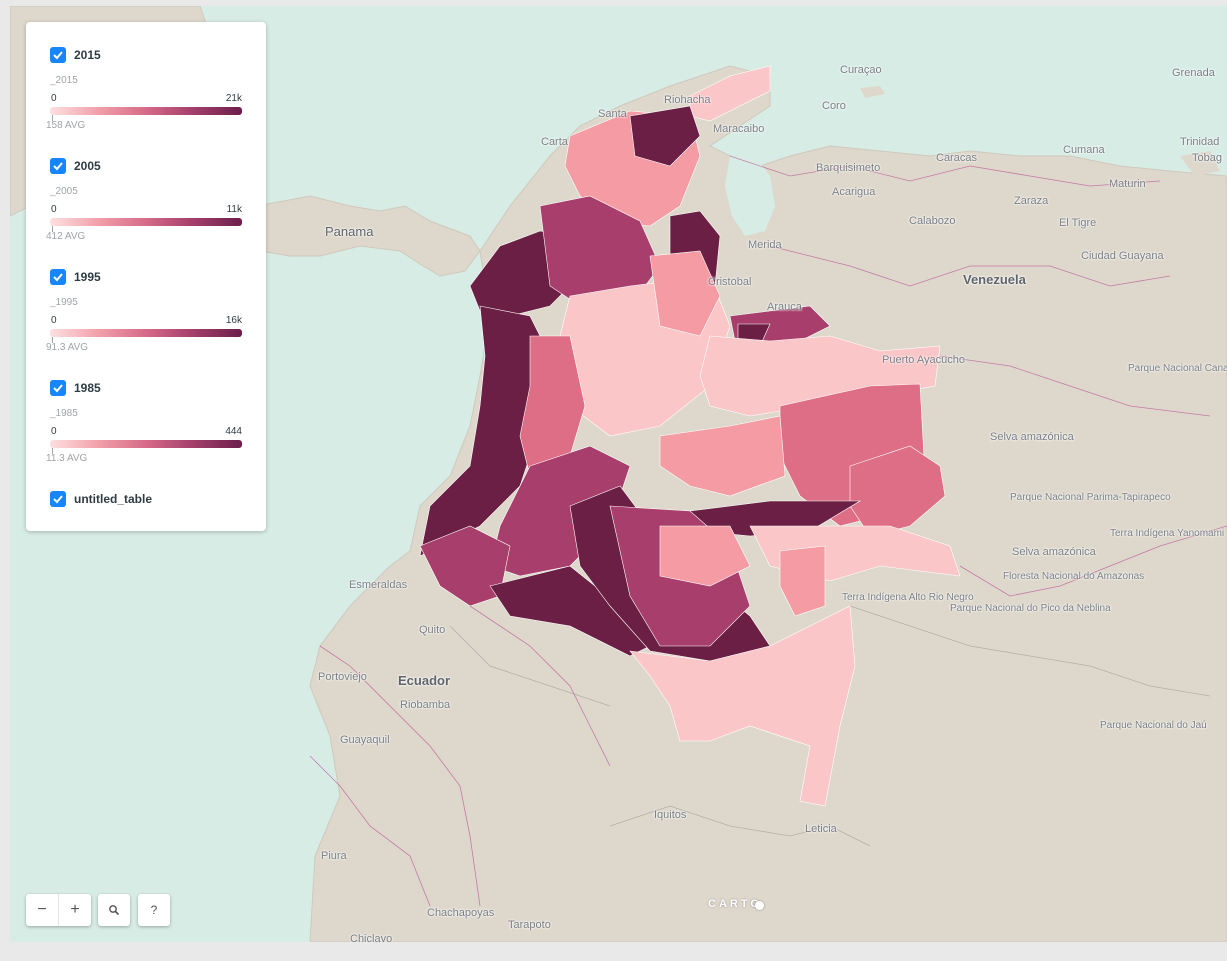 The image size is (1227, 961). I want to click on panama-land, so click(355, 236).